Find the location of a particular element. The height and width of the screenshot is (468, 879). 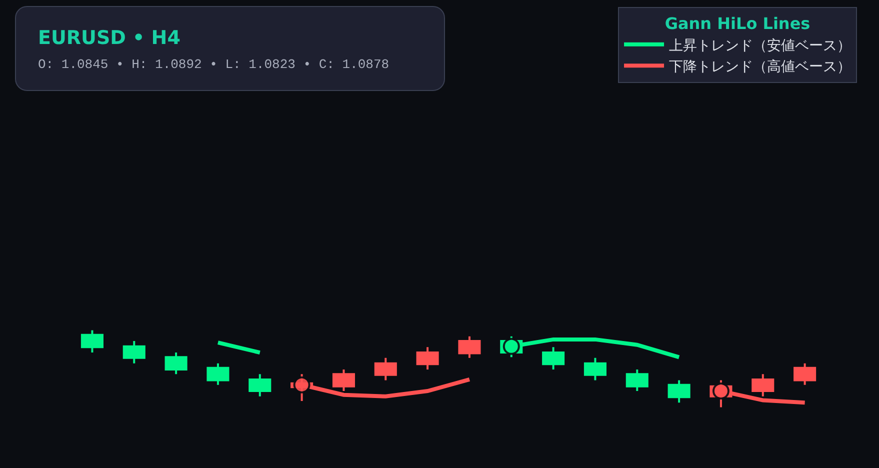

chart-subtitle: O: 1.0845 • H: 1.0892 • L: 1.0823 • C: 1.0878 is located at coordinates (214, 64).